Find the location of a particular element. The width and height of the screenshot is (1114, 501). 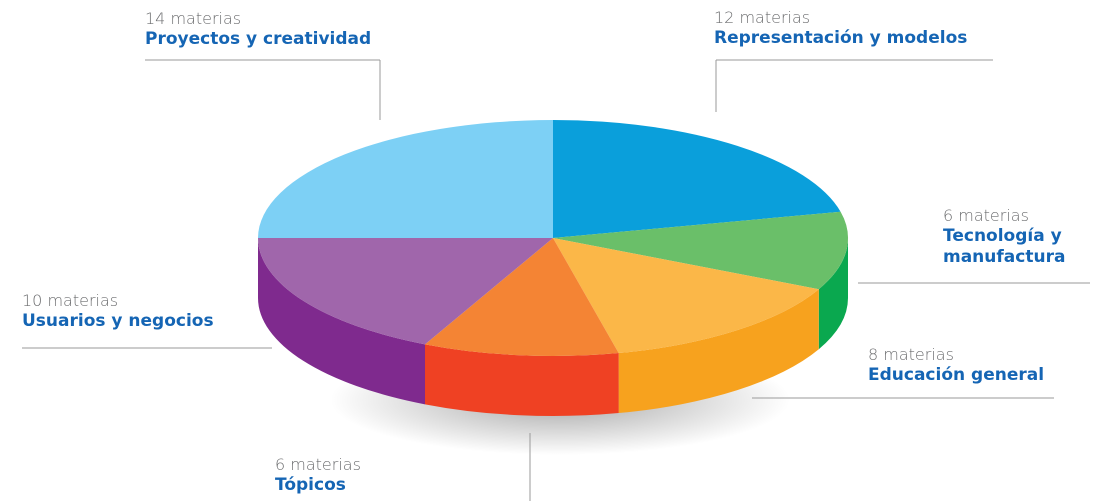

slice-label: 8 materias Educación general is located at coordinates (968, 365).